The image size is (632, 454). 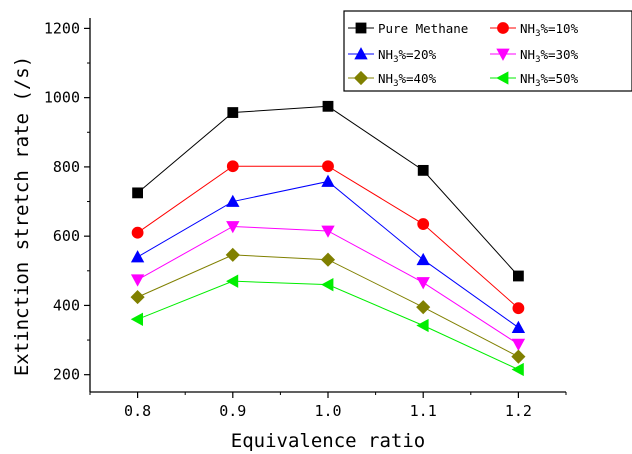 I want to click on legend-label: NH3%=10%, so click(x=549, y=30).